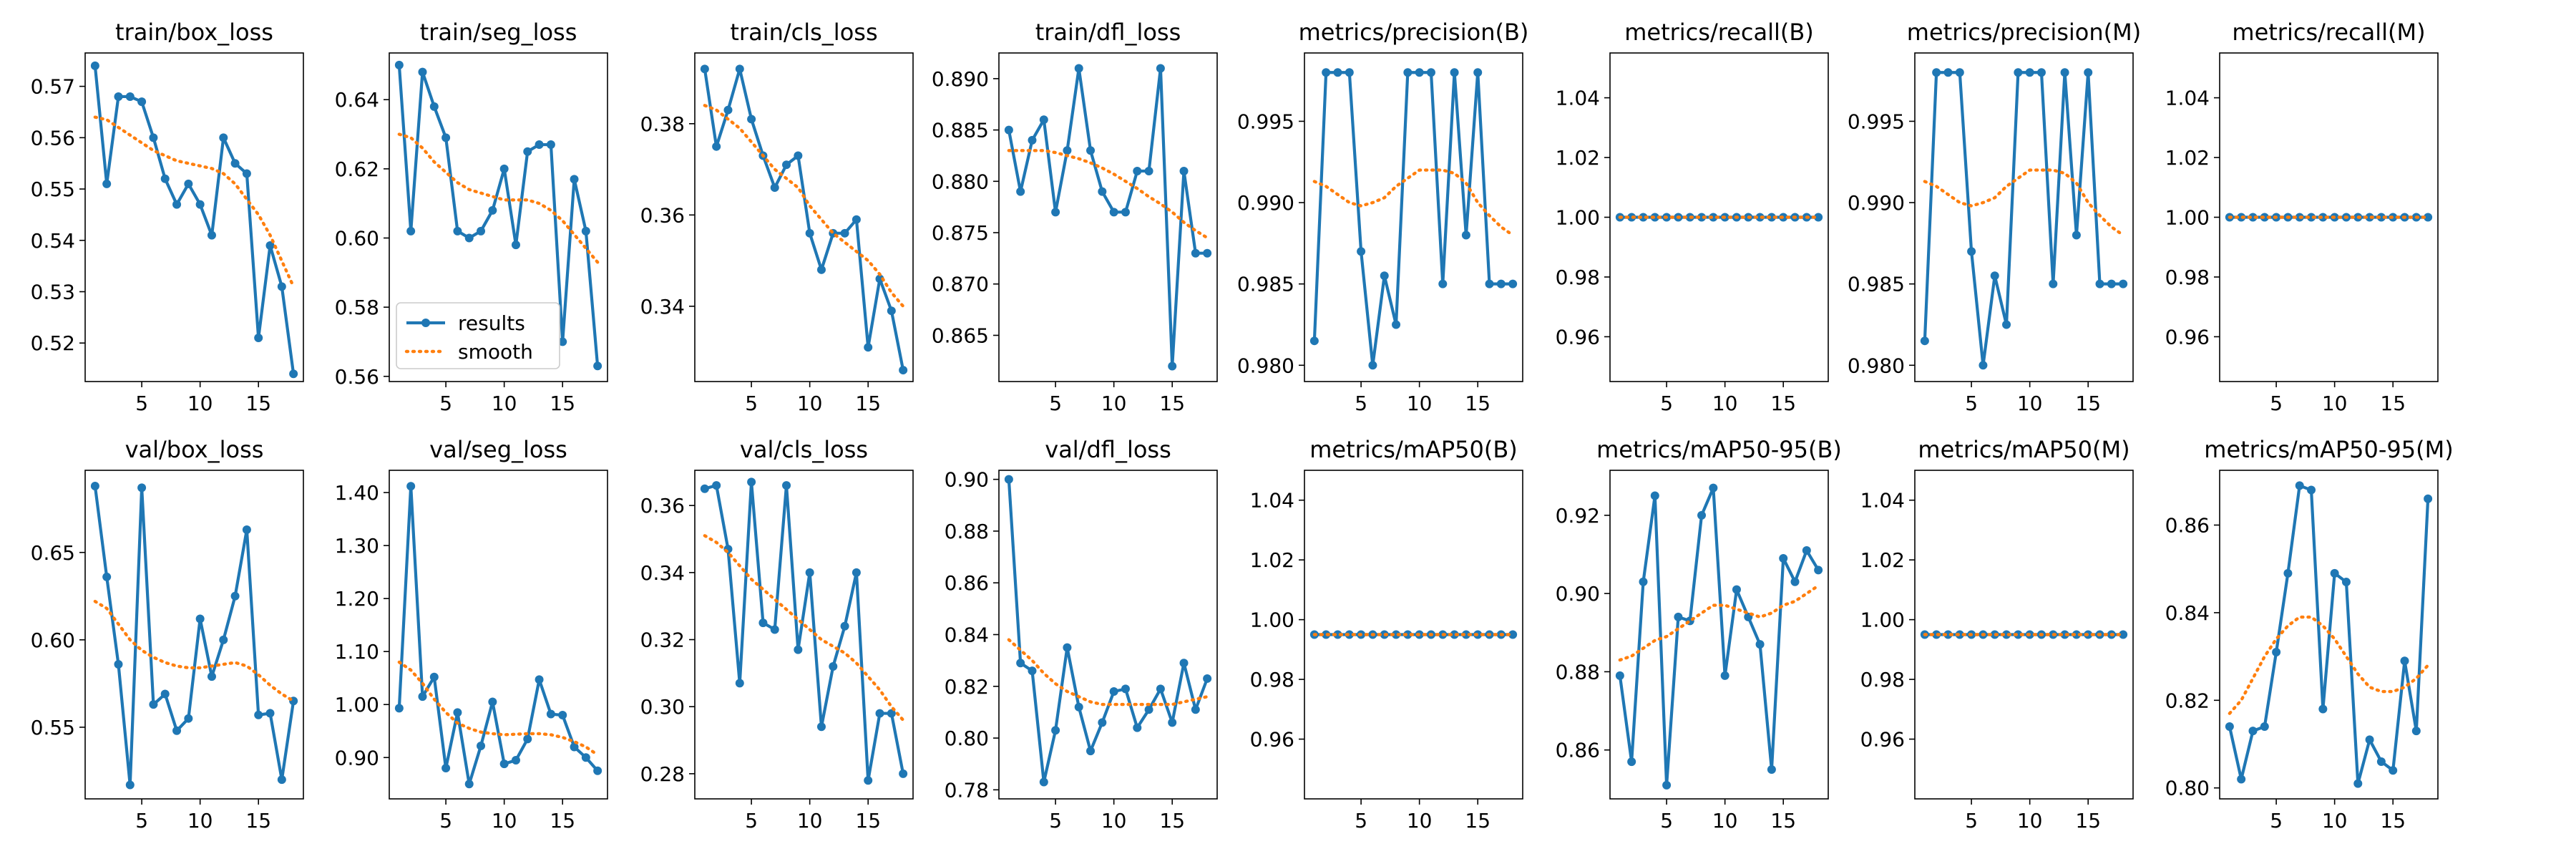 The image size is (2576, 859). I want to click on y-tick-label: 0.985, so click(1265, 284).